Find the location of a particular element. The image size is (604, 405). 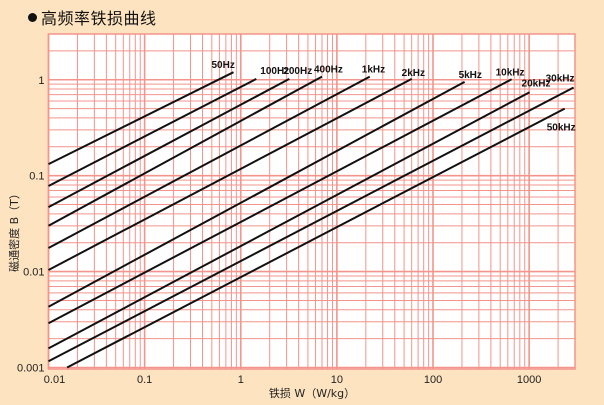

chart-title-text: 高频率铁损曲线 is located at coordinates (99, 18).